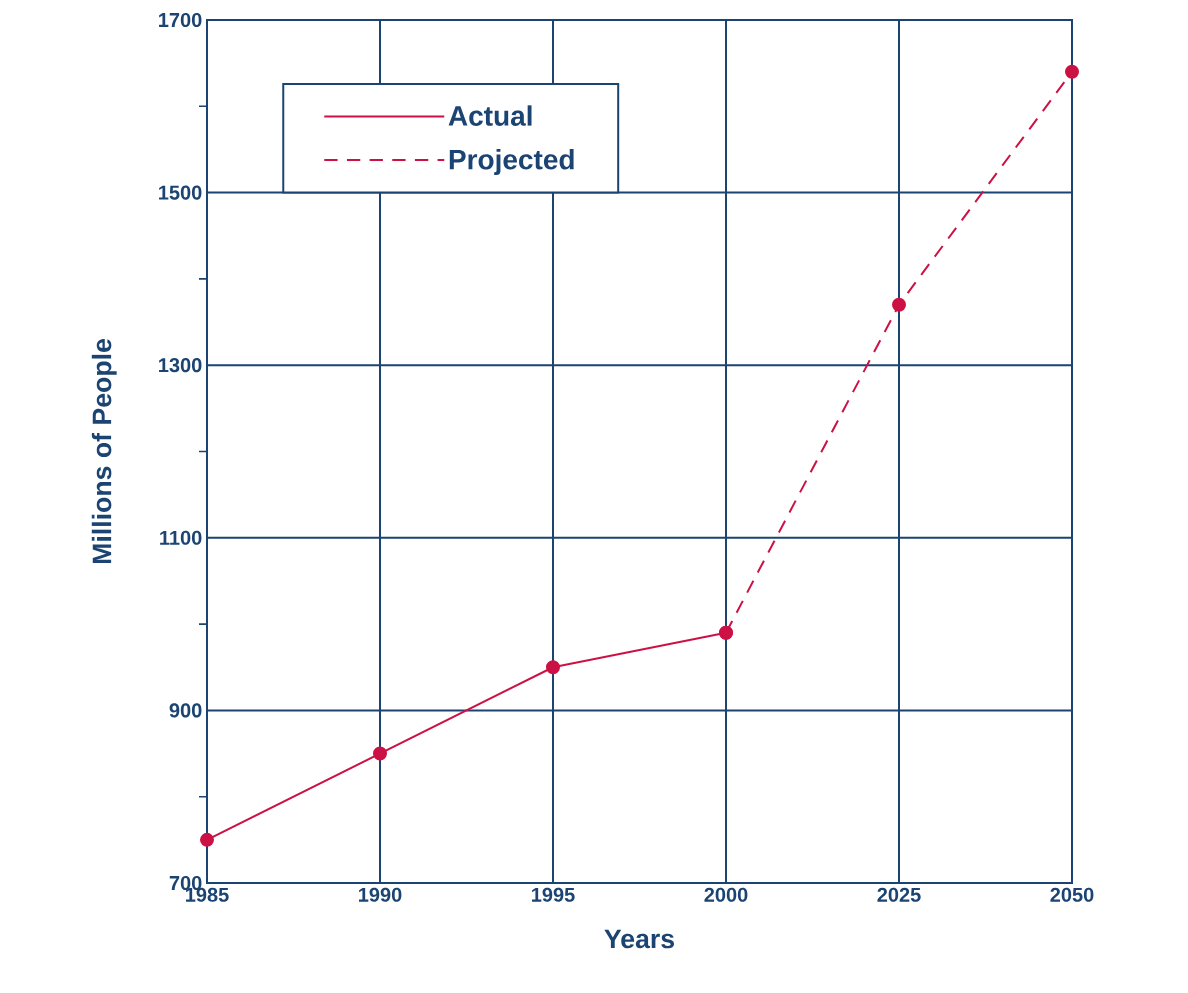 The height and width of the screenshot is (993, 1188). I want to click on y-tick-label: 1100, so click(181, 537).